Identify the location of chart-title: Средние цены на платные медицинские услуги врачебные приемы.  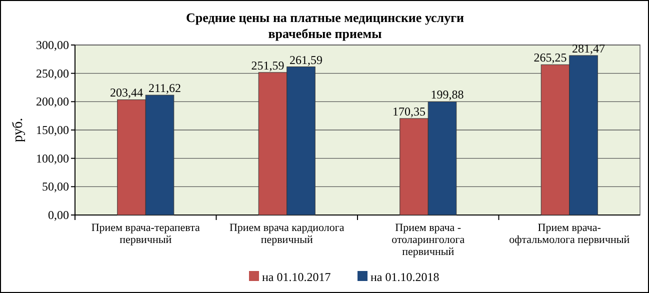
(325, 25).